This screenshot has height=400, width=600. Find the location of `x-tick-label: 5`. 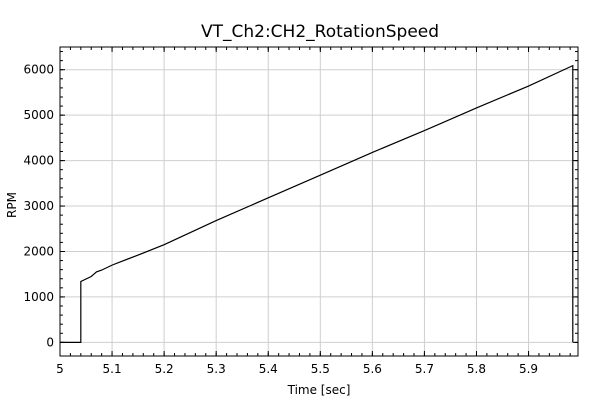

x-tick-label: 5 is located at coordinates (60, 369).